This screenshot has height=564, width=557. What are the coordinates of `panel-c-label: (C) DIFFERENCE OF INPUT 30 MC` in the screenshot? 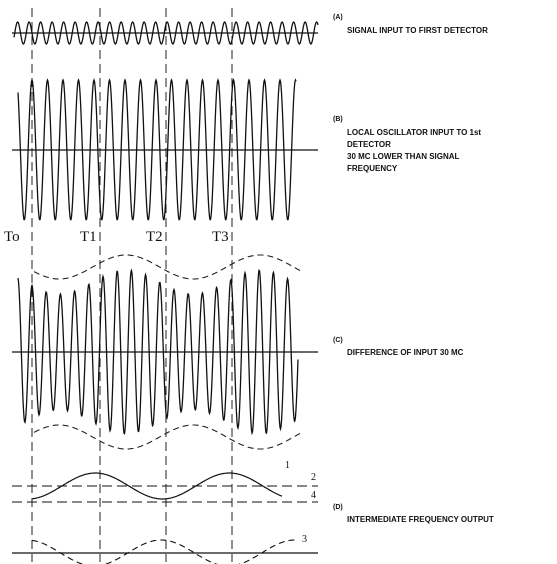 It's located at (398, 347).